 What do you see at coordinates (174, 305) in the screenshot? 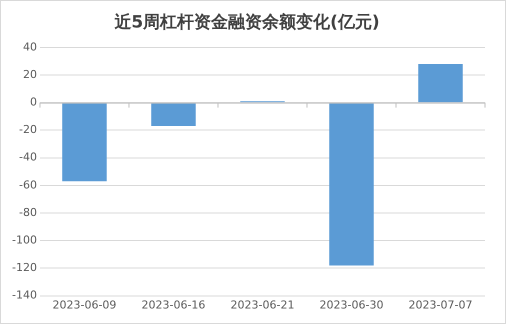
I see `x-tick-label: 2023-06-16` at bounding box center [174, 305].